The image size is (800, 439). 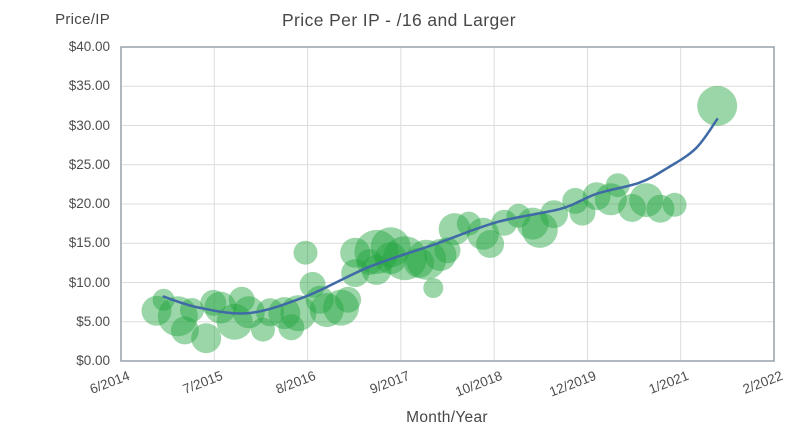 What do you see at coordinates (89, 125) in the screenshot?
I see `y-tick-label: $30.00` at bounding box center [89, 125].